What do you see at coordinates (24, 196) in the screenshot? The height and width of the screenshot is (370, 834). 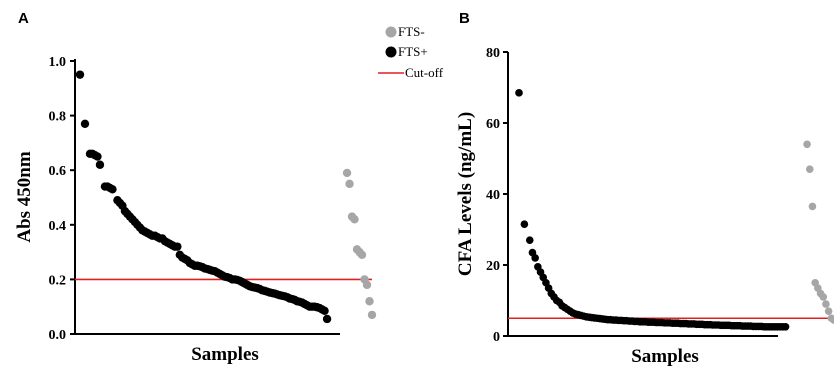 I see `y-axis-title-a: Abs 450nm` at bounding box center [24, 196].